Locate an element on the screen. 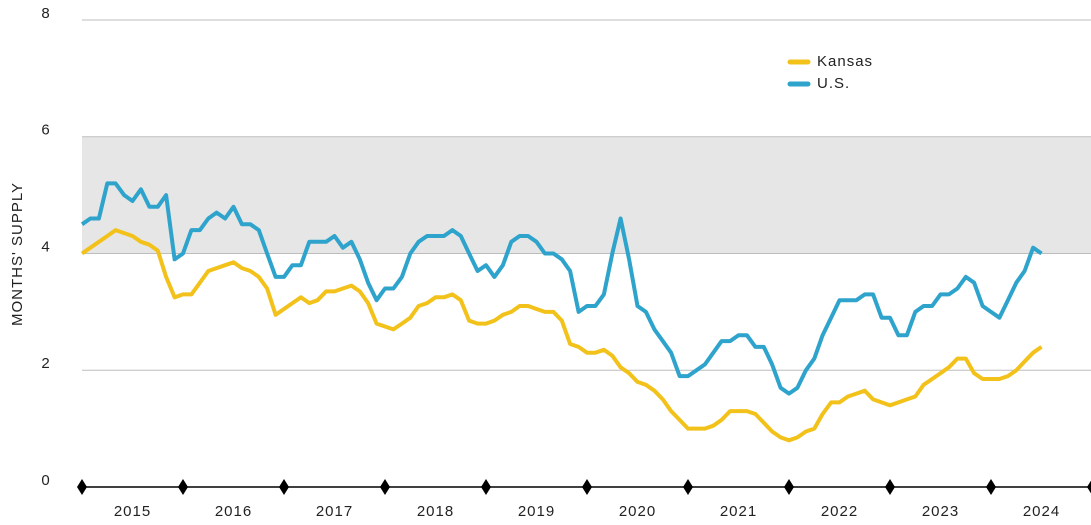 Image resolution: width=1091 pixels, height=525 pixels. x-tick-label: 2021 is located at coordinates (738, 511).